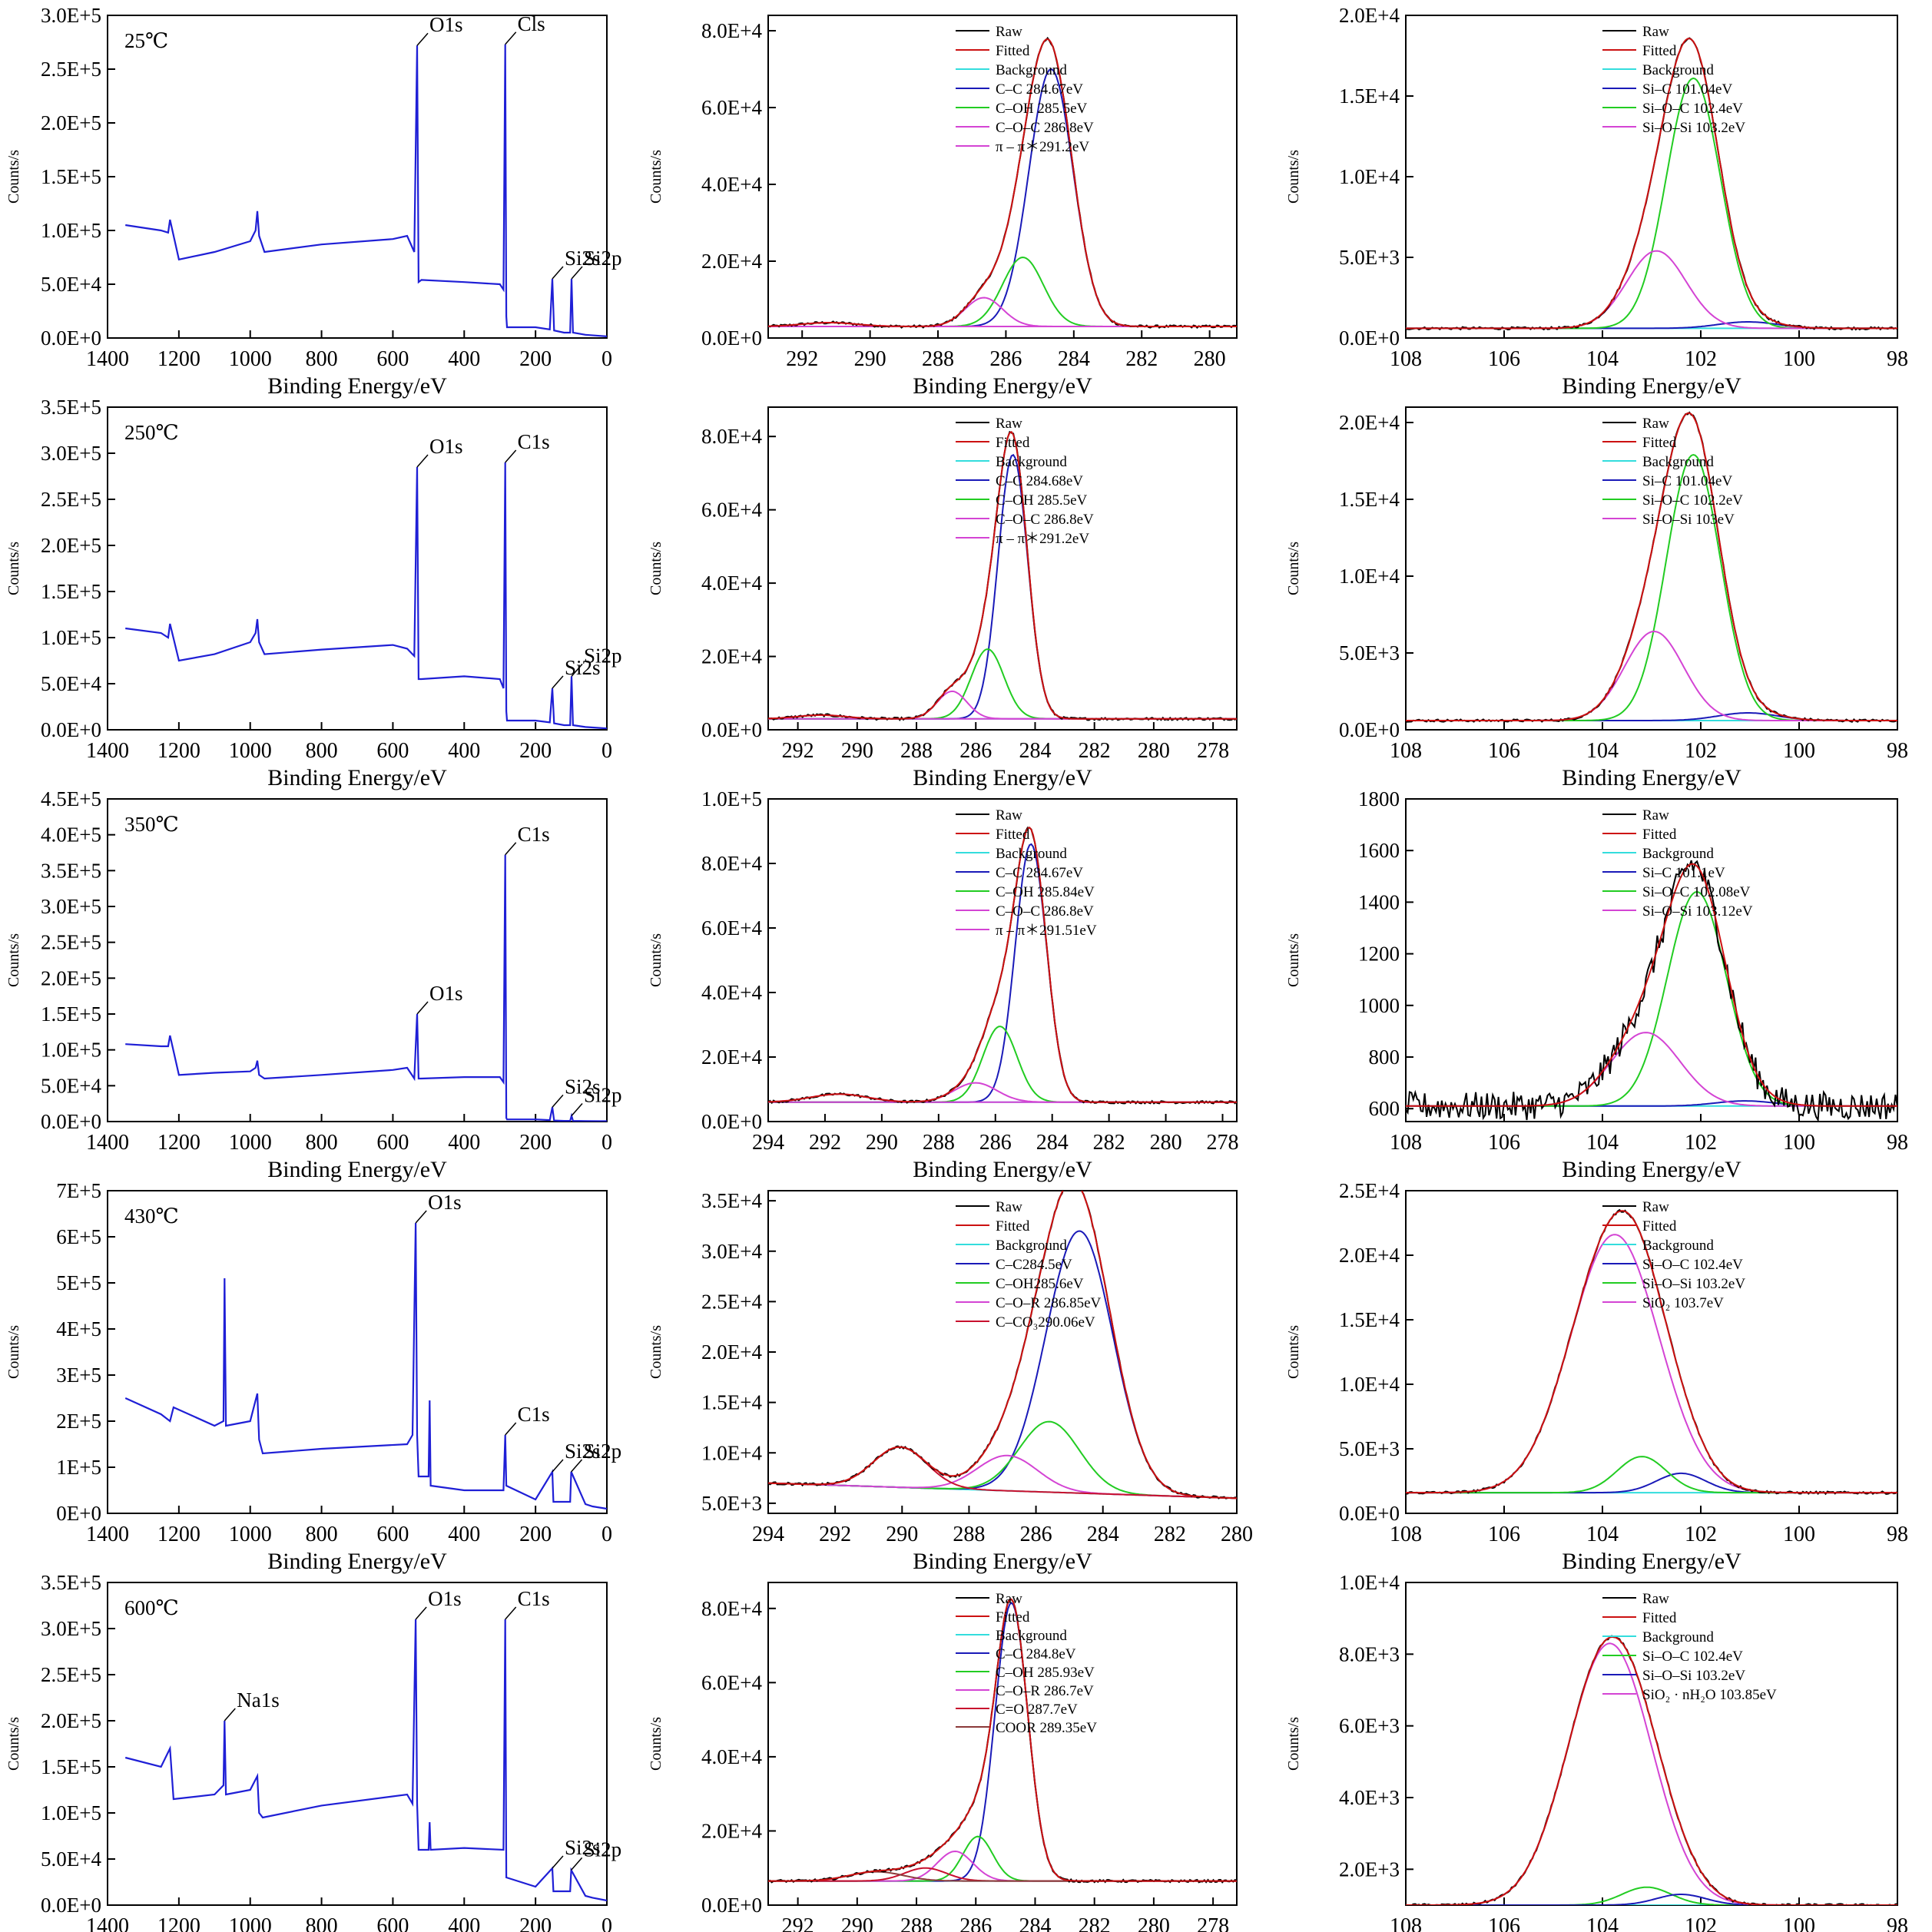  I want to click on y-tick-label: 7E+5, so click(78, 1190).